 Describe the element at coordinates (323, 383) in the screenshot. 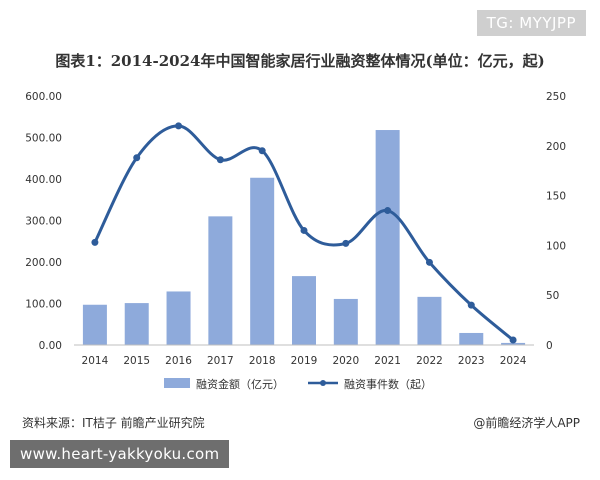

I see `legend-line-marker` at that location.